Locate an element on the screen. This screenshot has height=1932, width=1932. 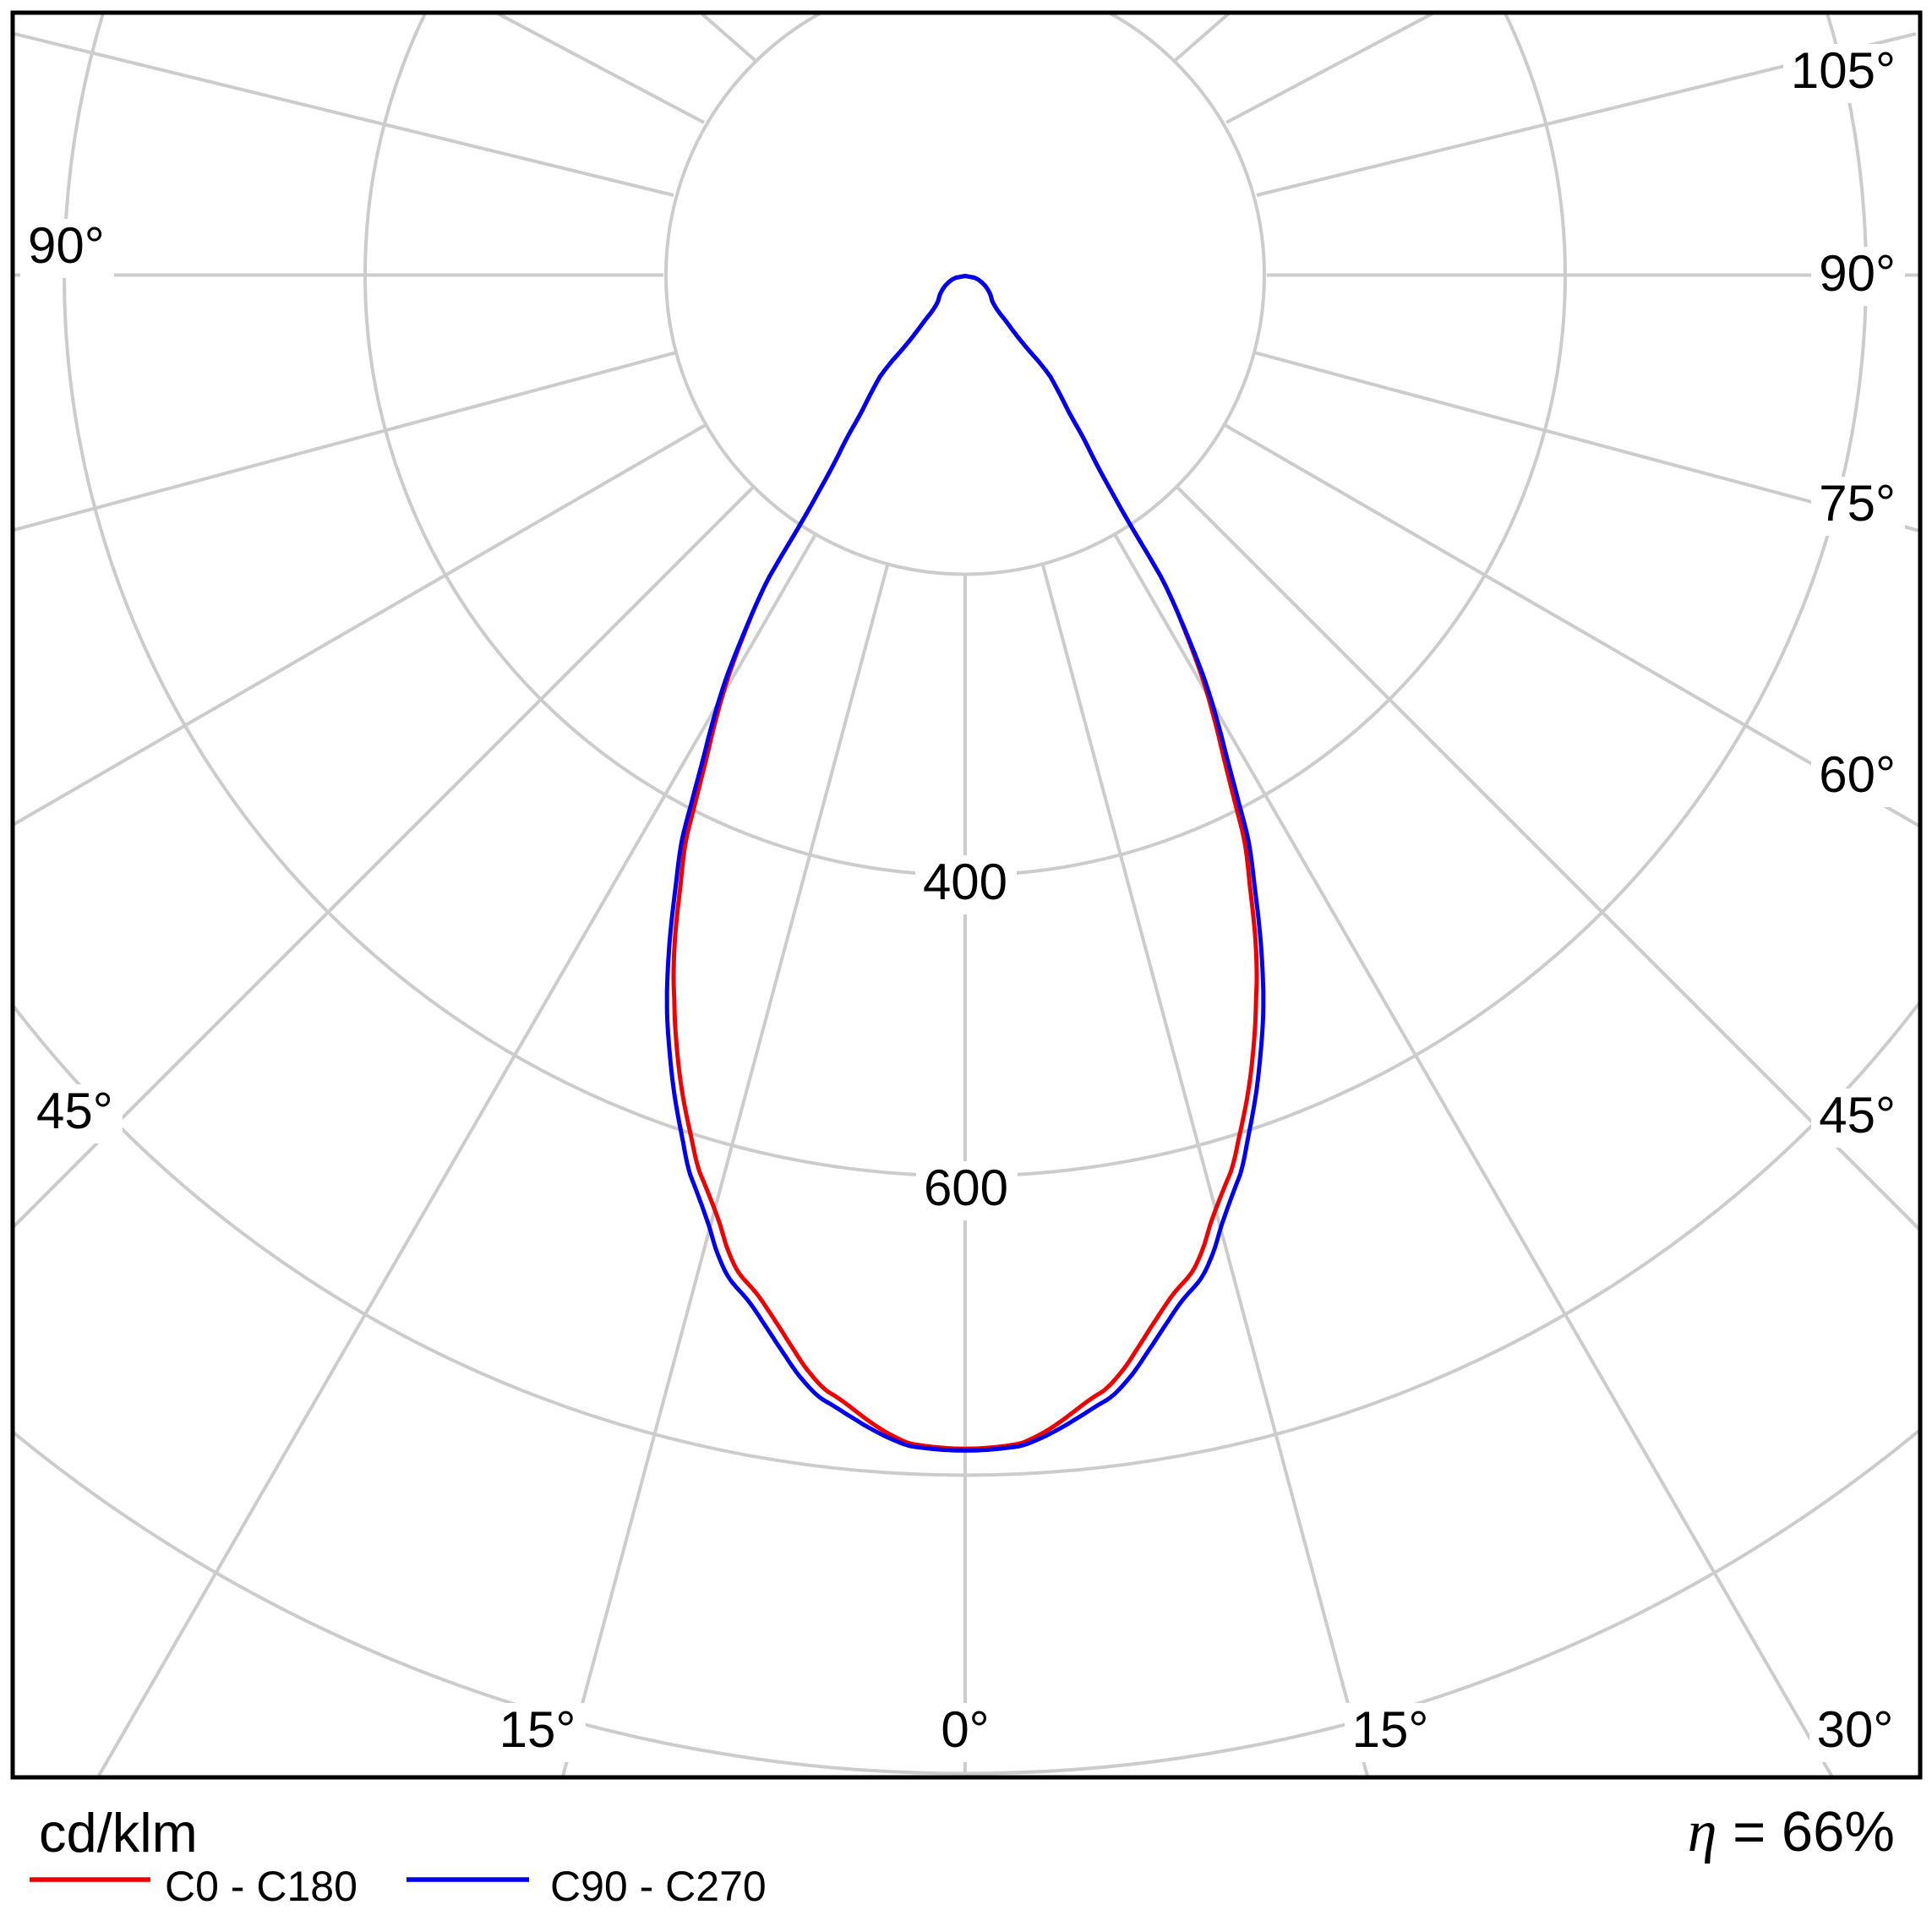
svg-text: 0° is located at coordinates (965, 1729).